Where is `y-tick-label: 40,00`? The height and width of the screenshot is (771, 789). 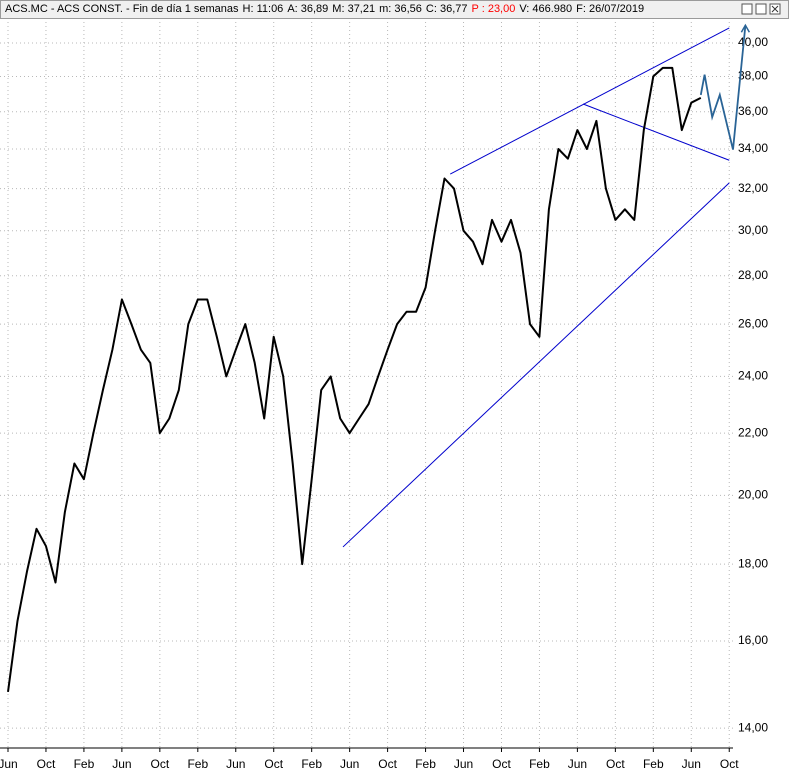 y-tick-label: 40,00 is located at coordinates (753, 42).